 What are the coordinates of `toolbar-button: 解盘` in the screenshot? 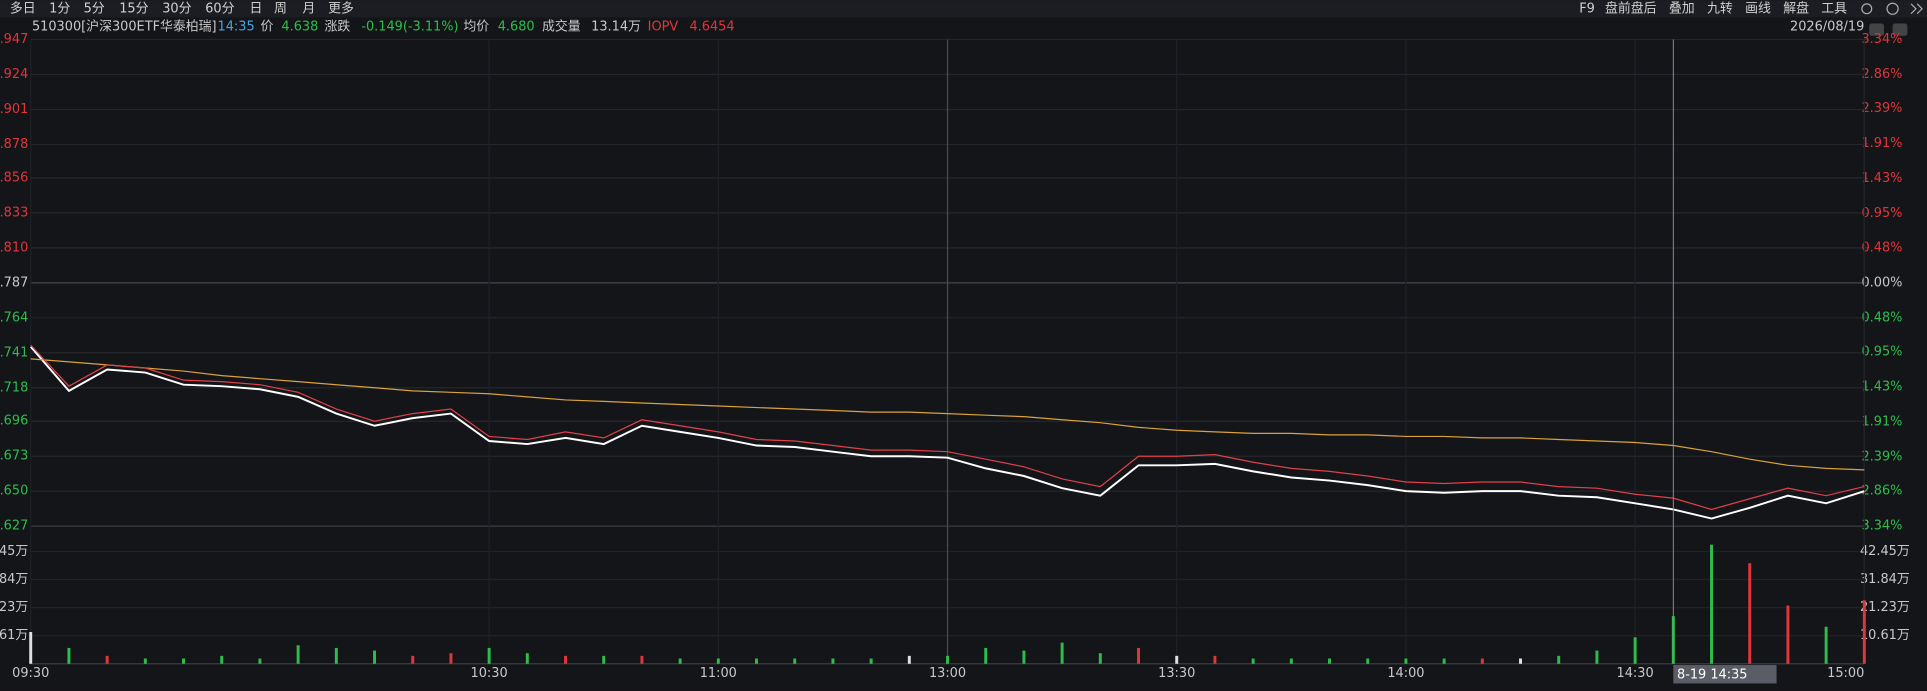 It's located at (1796, 8).